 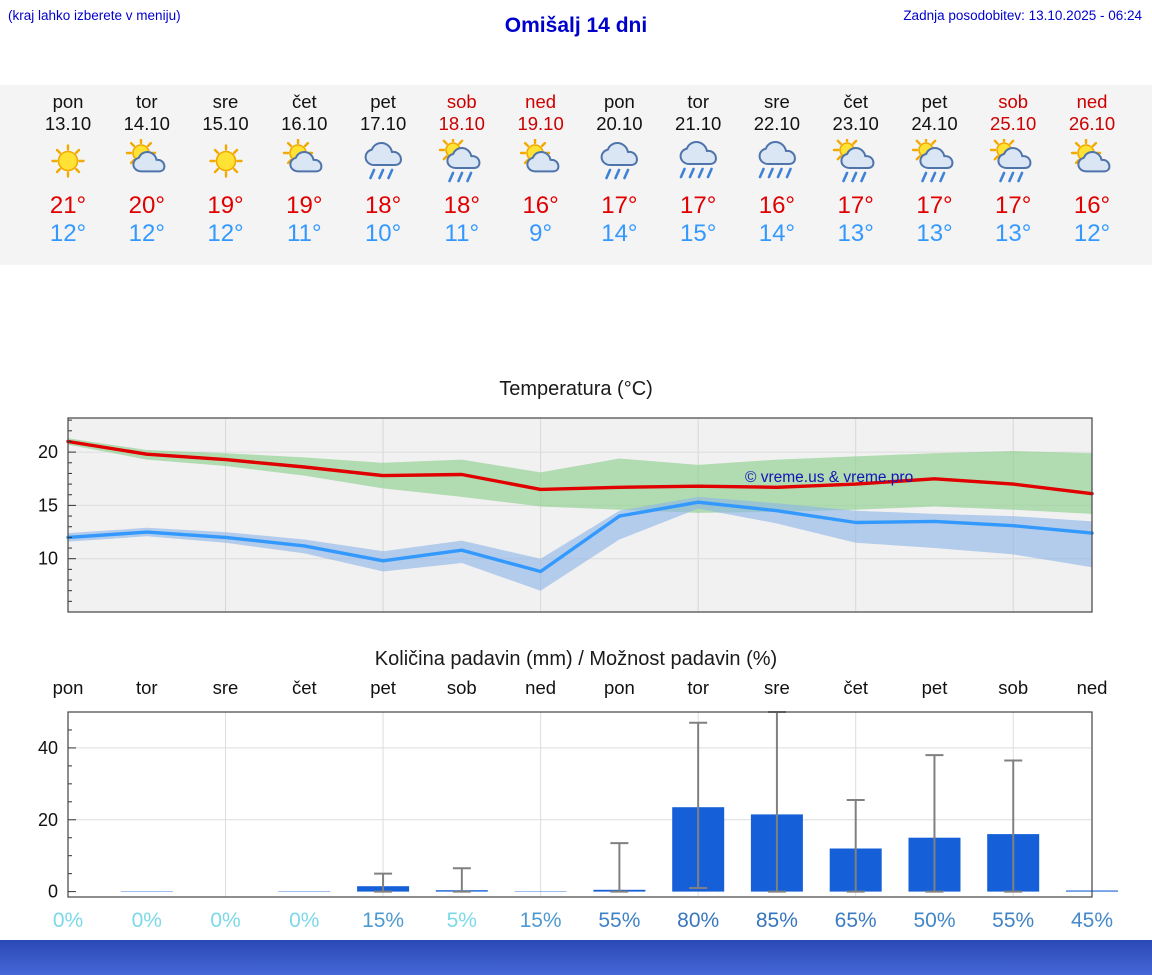 What do you see at coordinates (698, 233) in the screenshot?
I see `day-temp-min: 15°` at bounding box center [698, 233].